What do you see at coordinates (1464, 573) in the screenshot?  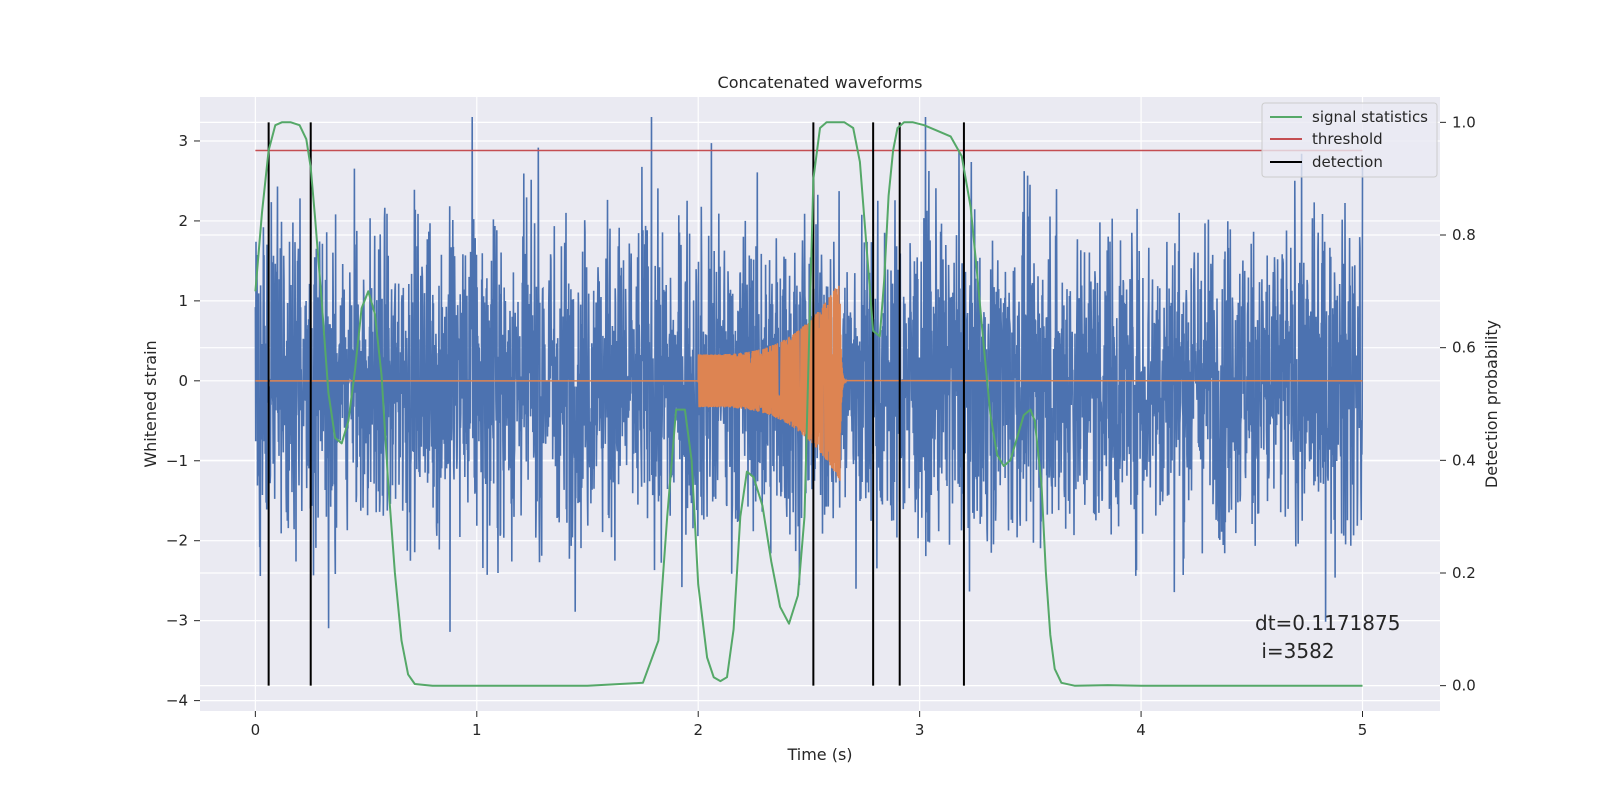 I see `y2-tick-label: 0.2` at bounding box center [1464, 573].